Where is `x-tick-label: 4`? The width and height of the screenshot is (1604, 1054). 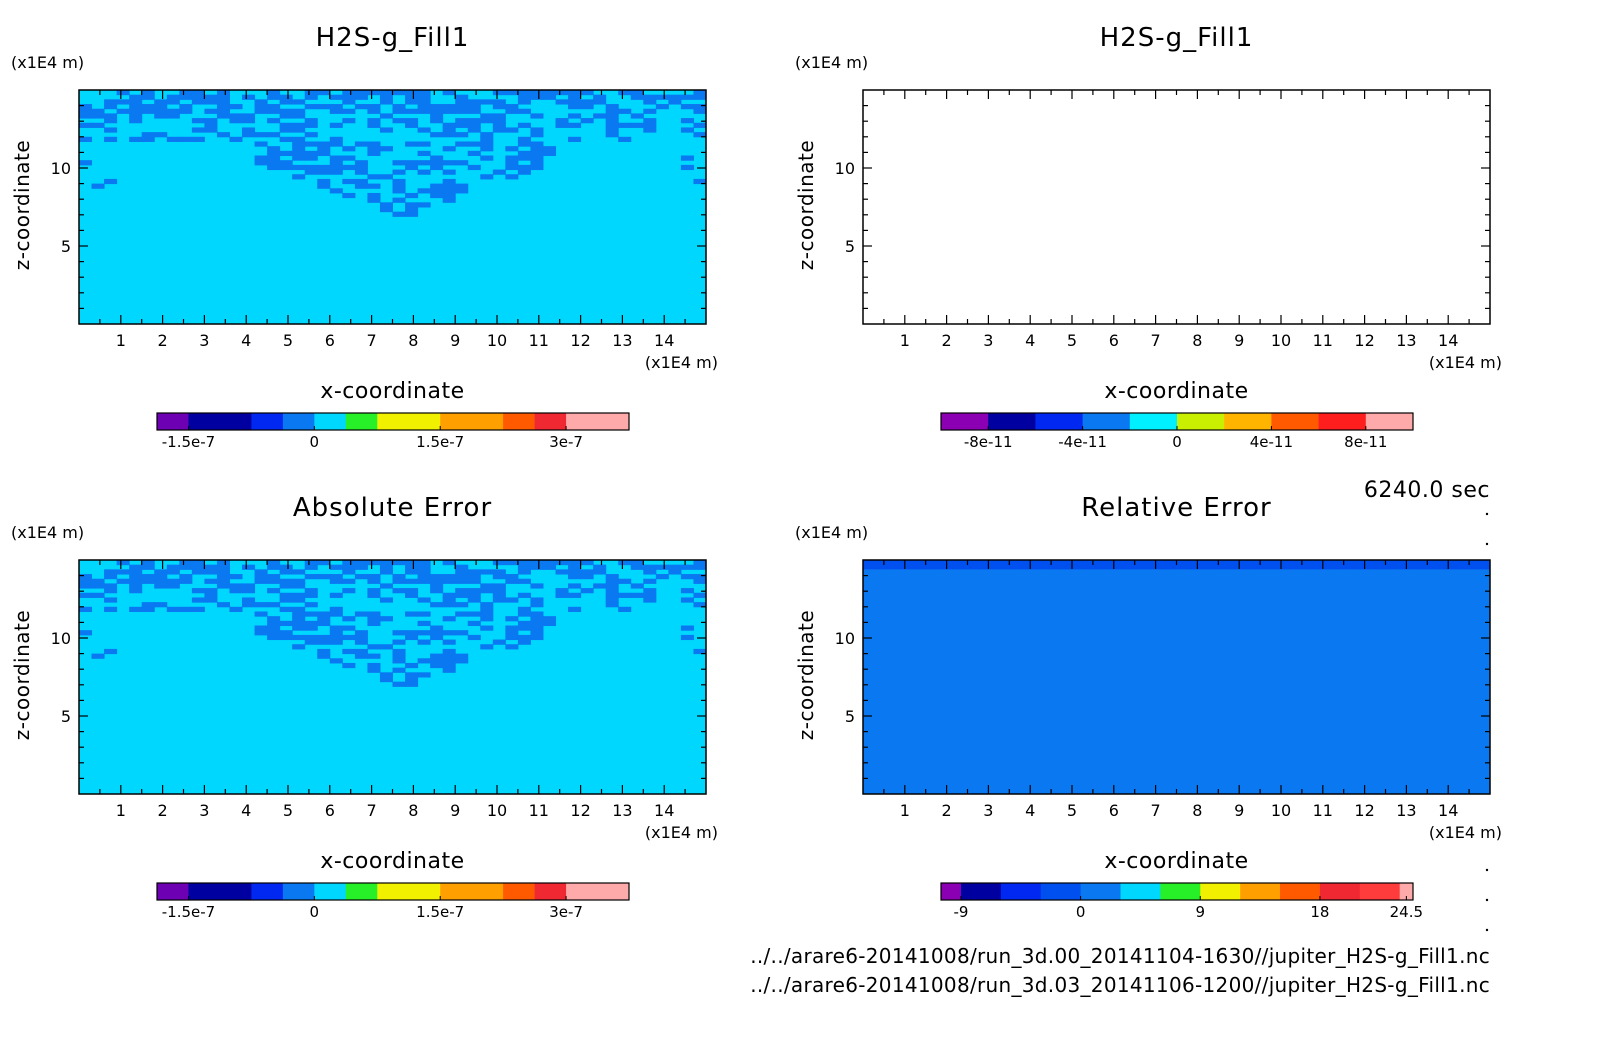
x-tick-label: 4 is located at coordinates (1030, 810).